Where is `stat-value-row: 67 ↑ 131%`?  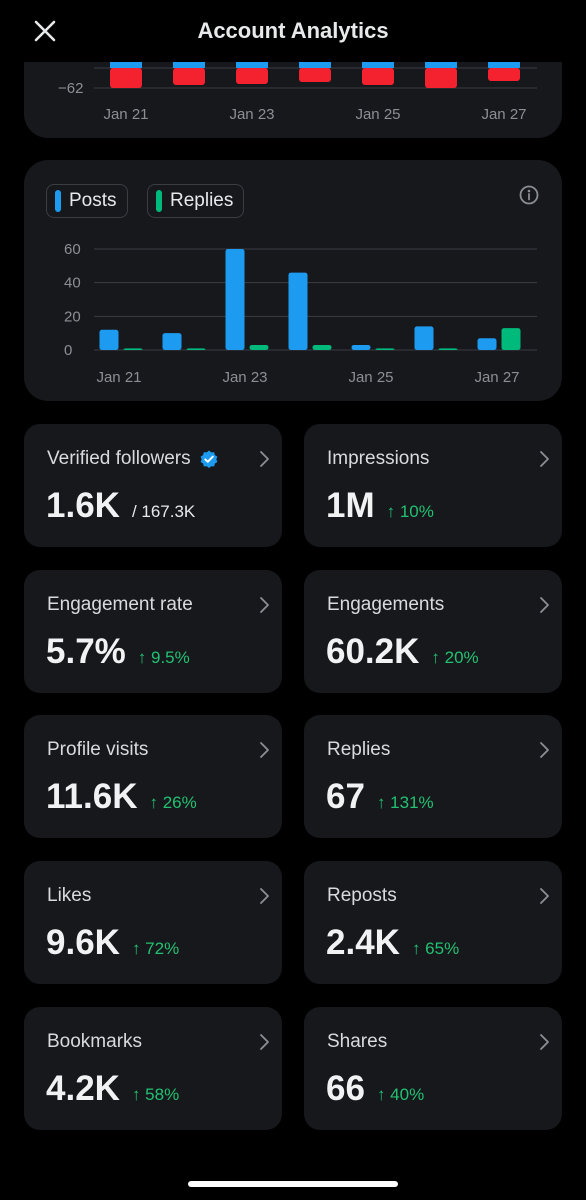 stat-value-row: 67 ↑ 131% is located at coordinates (380, 797).